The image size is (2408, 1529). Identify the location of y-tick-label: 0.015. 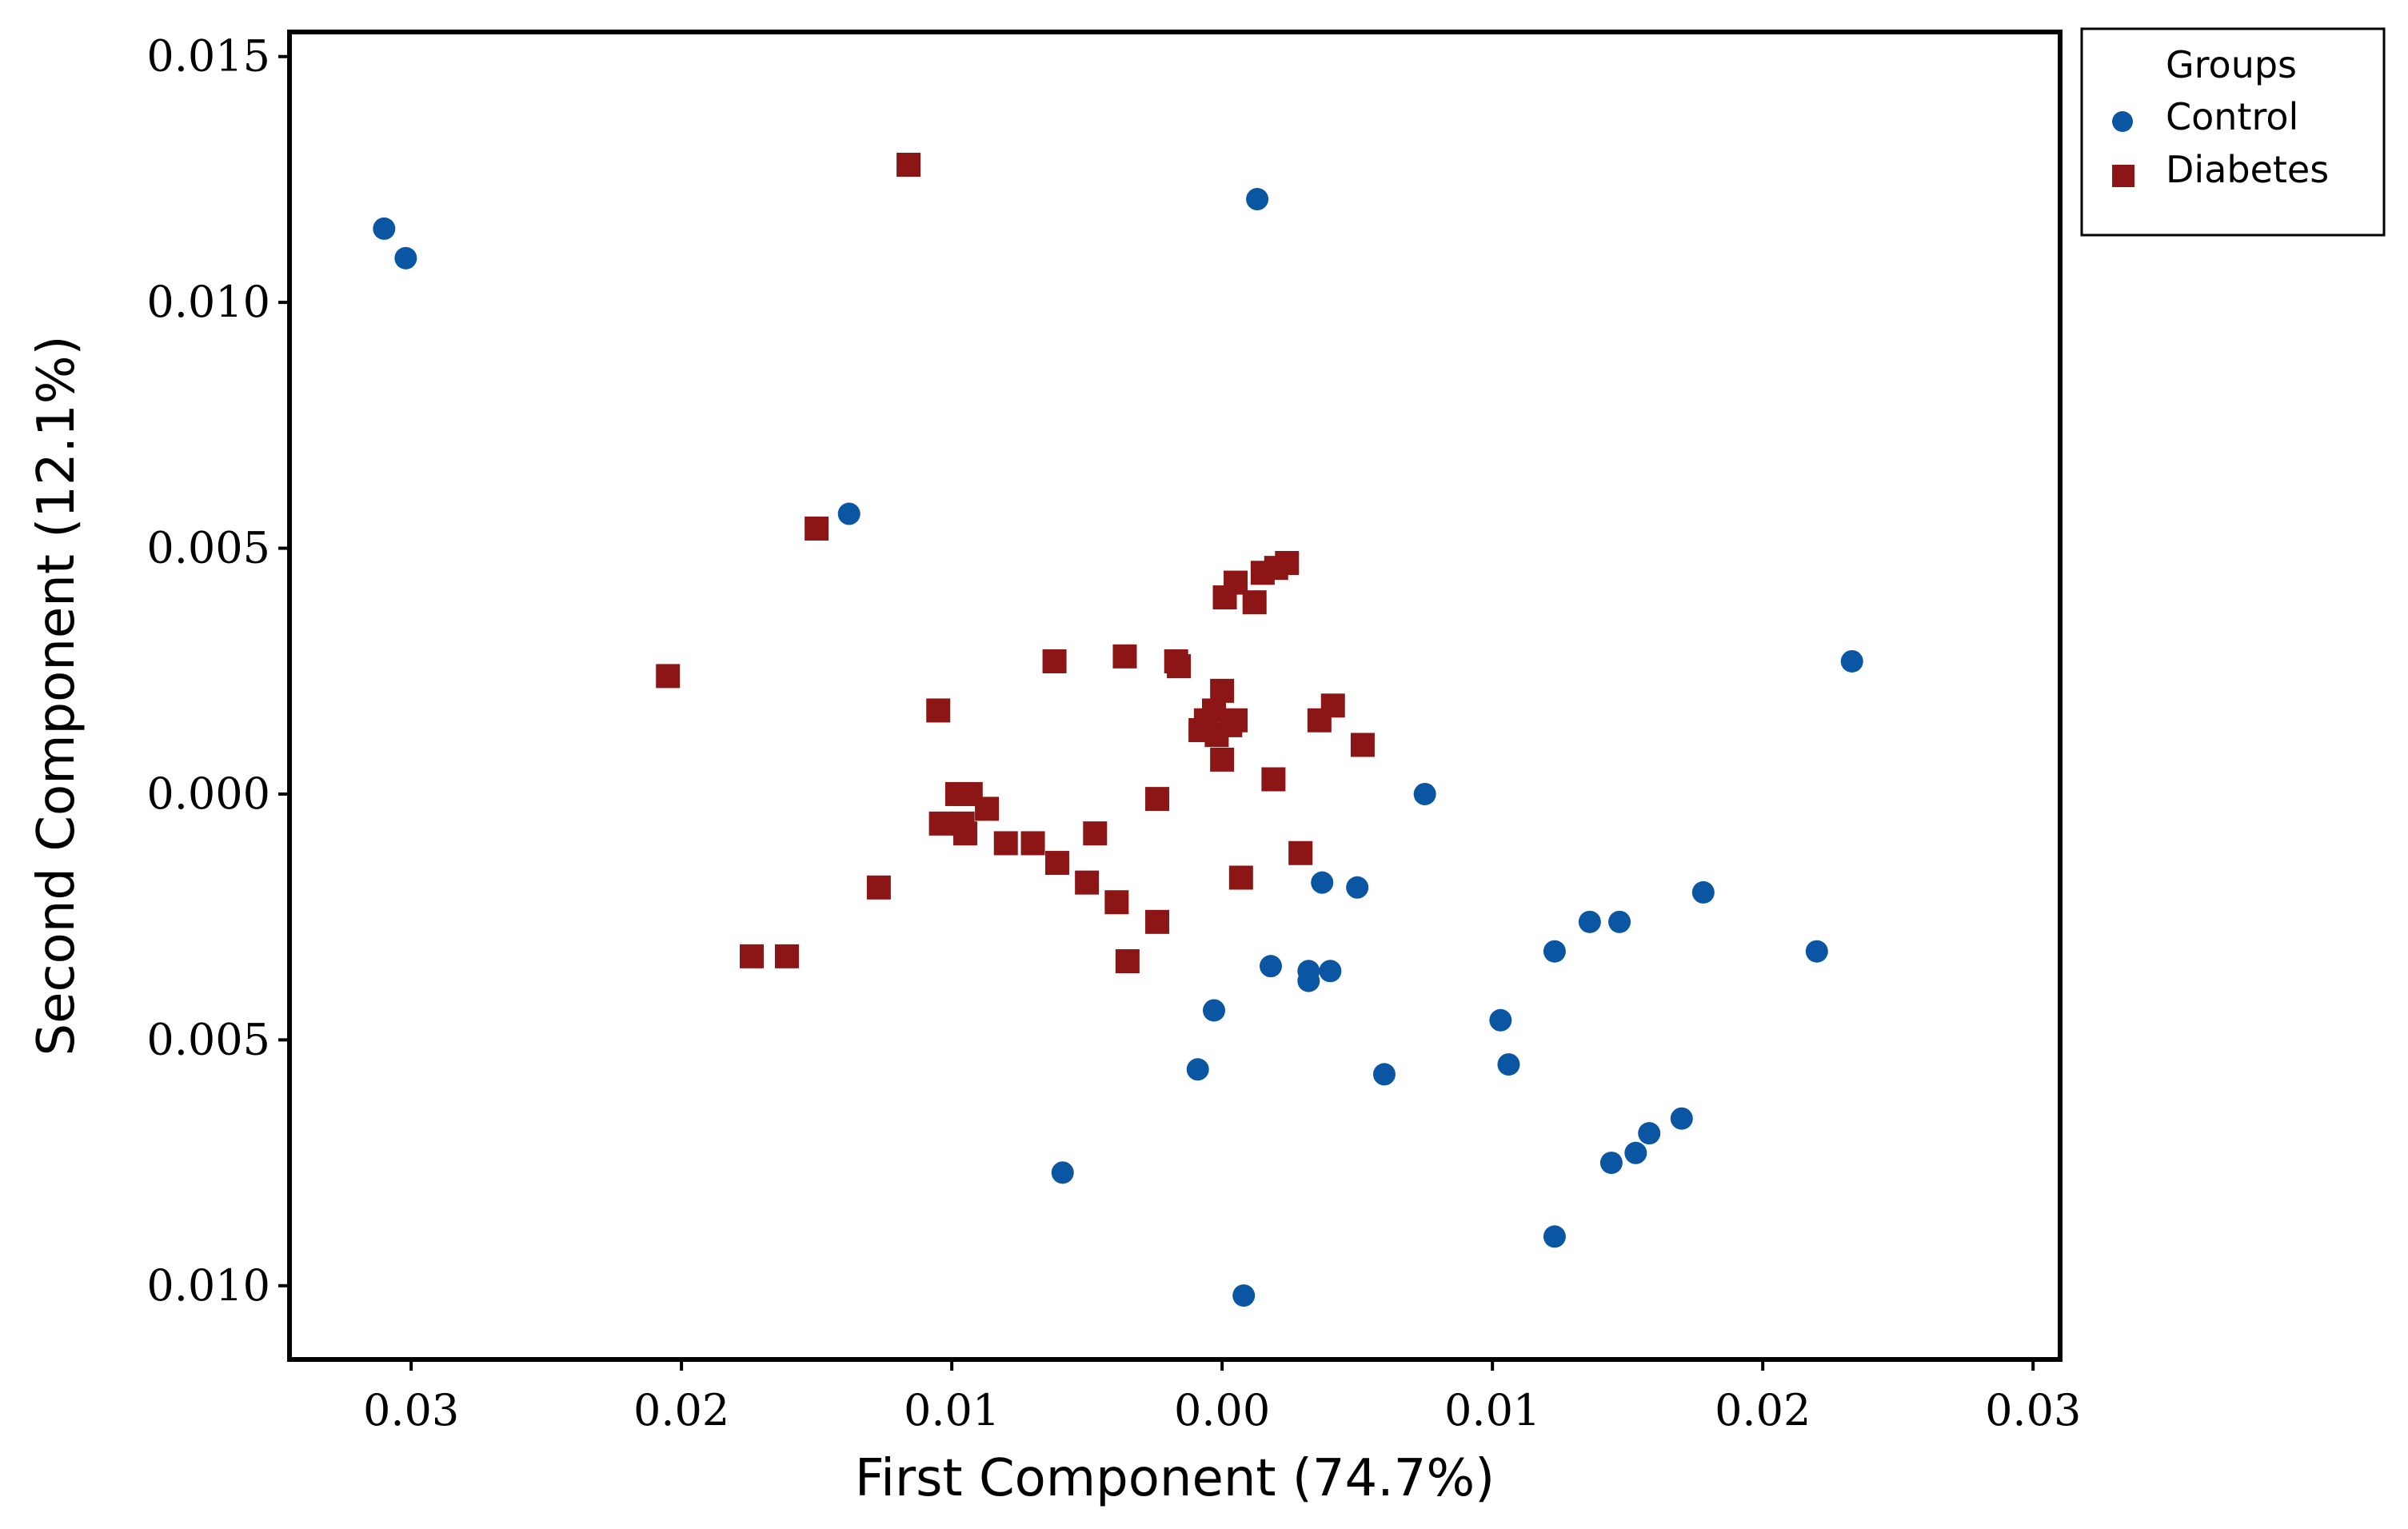
(208, 57).